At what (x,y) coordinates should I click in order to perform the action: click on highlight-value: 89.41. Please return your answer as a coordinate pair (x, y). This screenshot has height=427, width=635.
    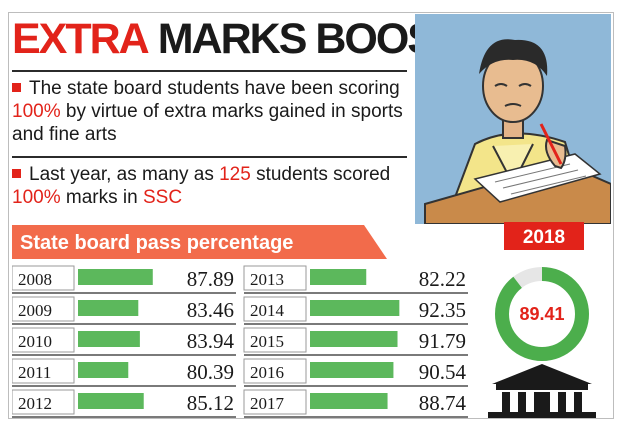
    Looking at the image, I should click on (541, 314).